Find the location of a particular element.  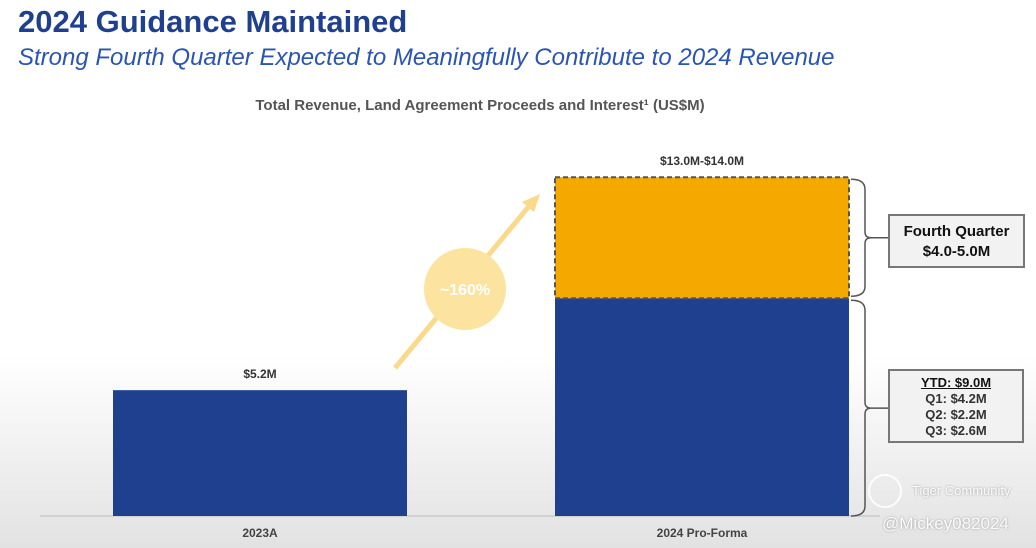

growth-badge is located at coordinates (465, 289).